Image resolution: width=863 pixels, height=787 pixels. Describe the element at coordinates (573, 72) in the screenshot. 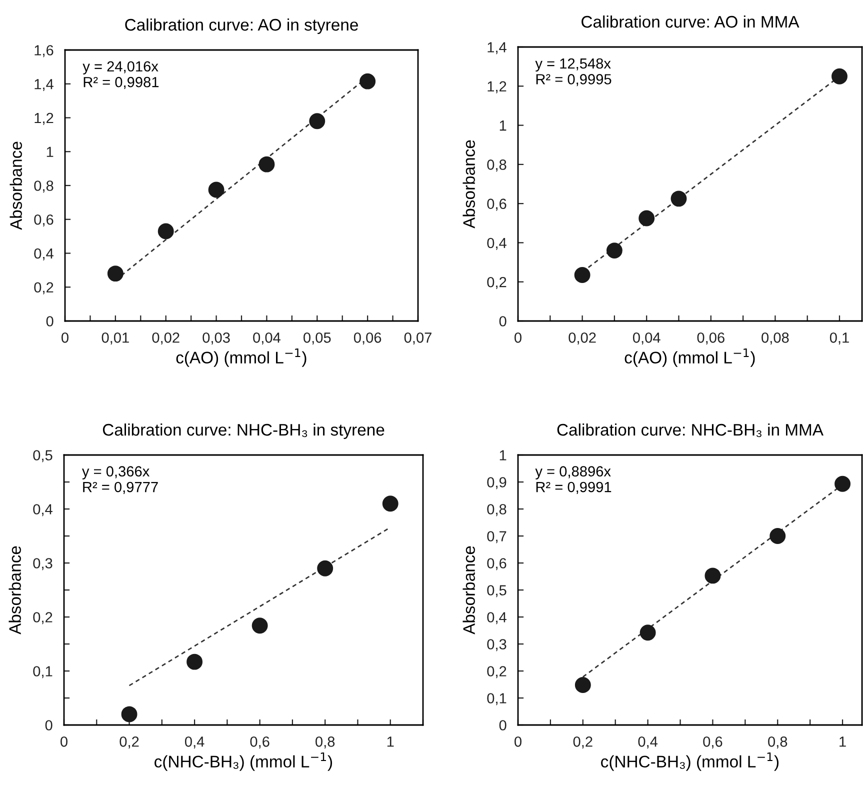

I see `annotation: y = 12,548x R² = 0,9995` at that location.